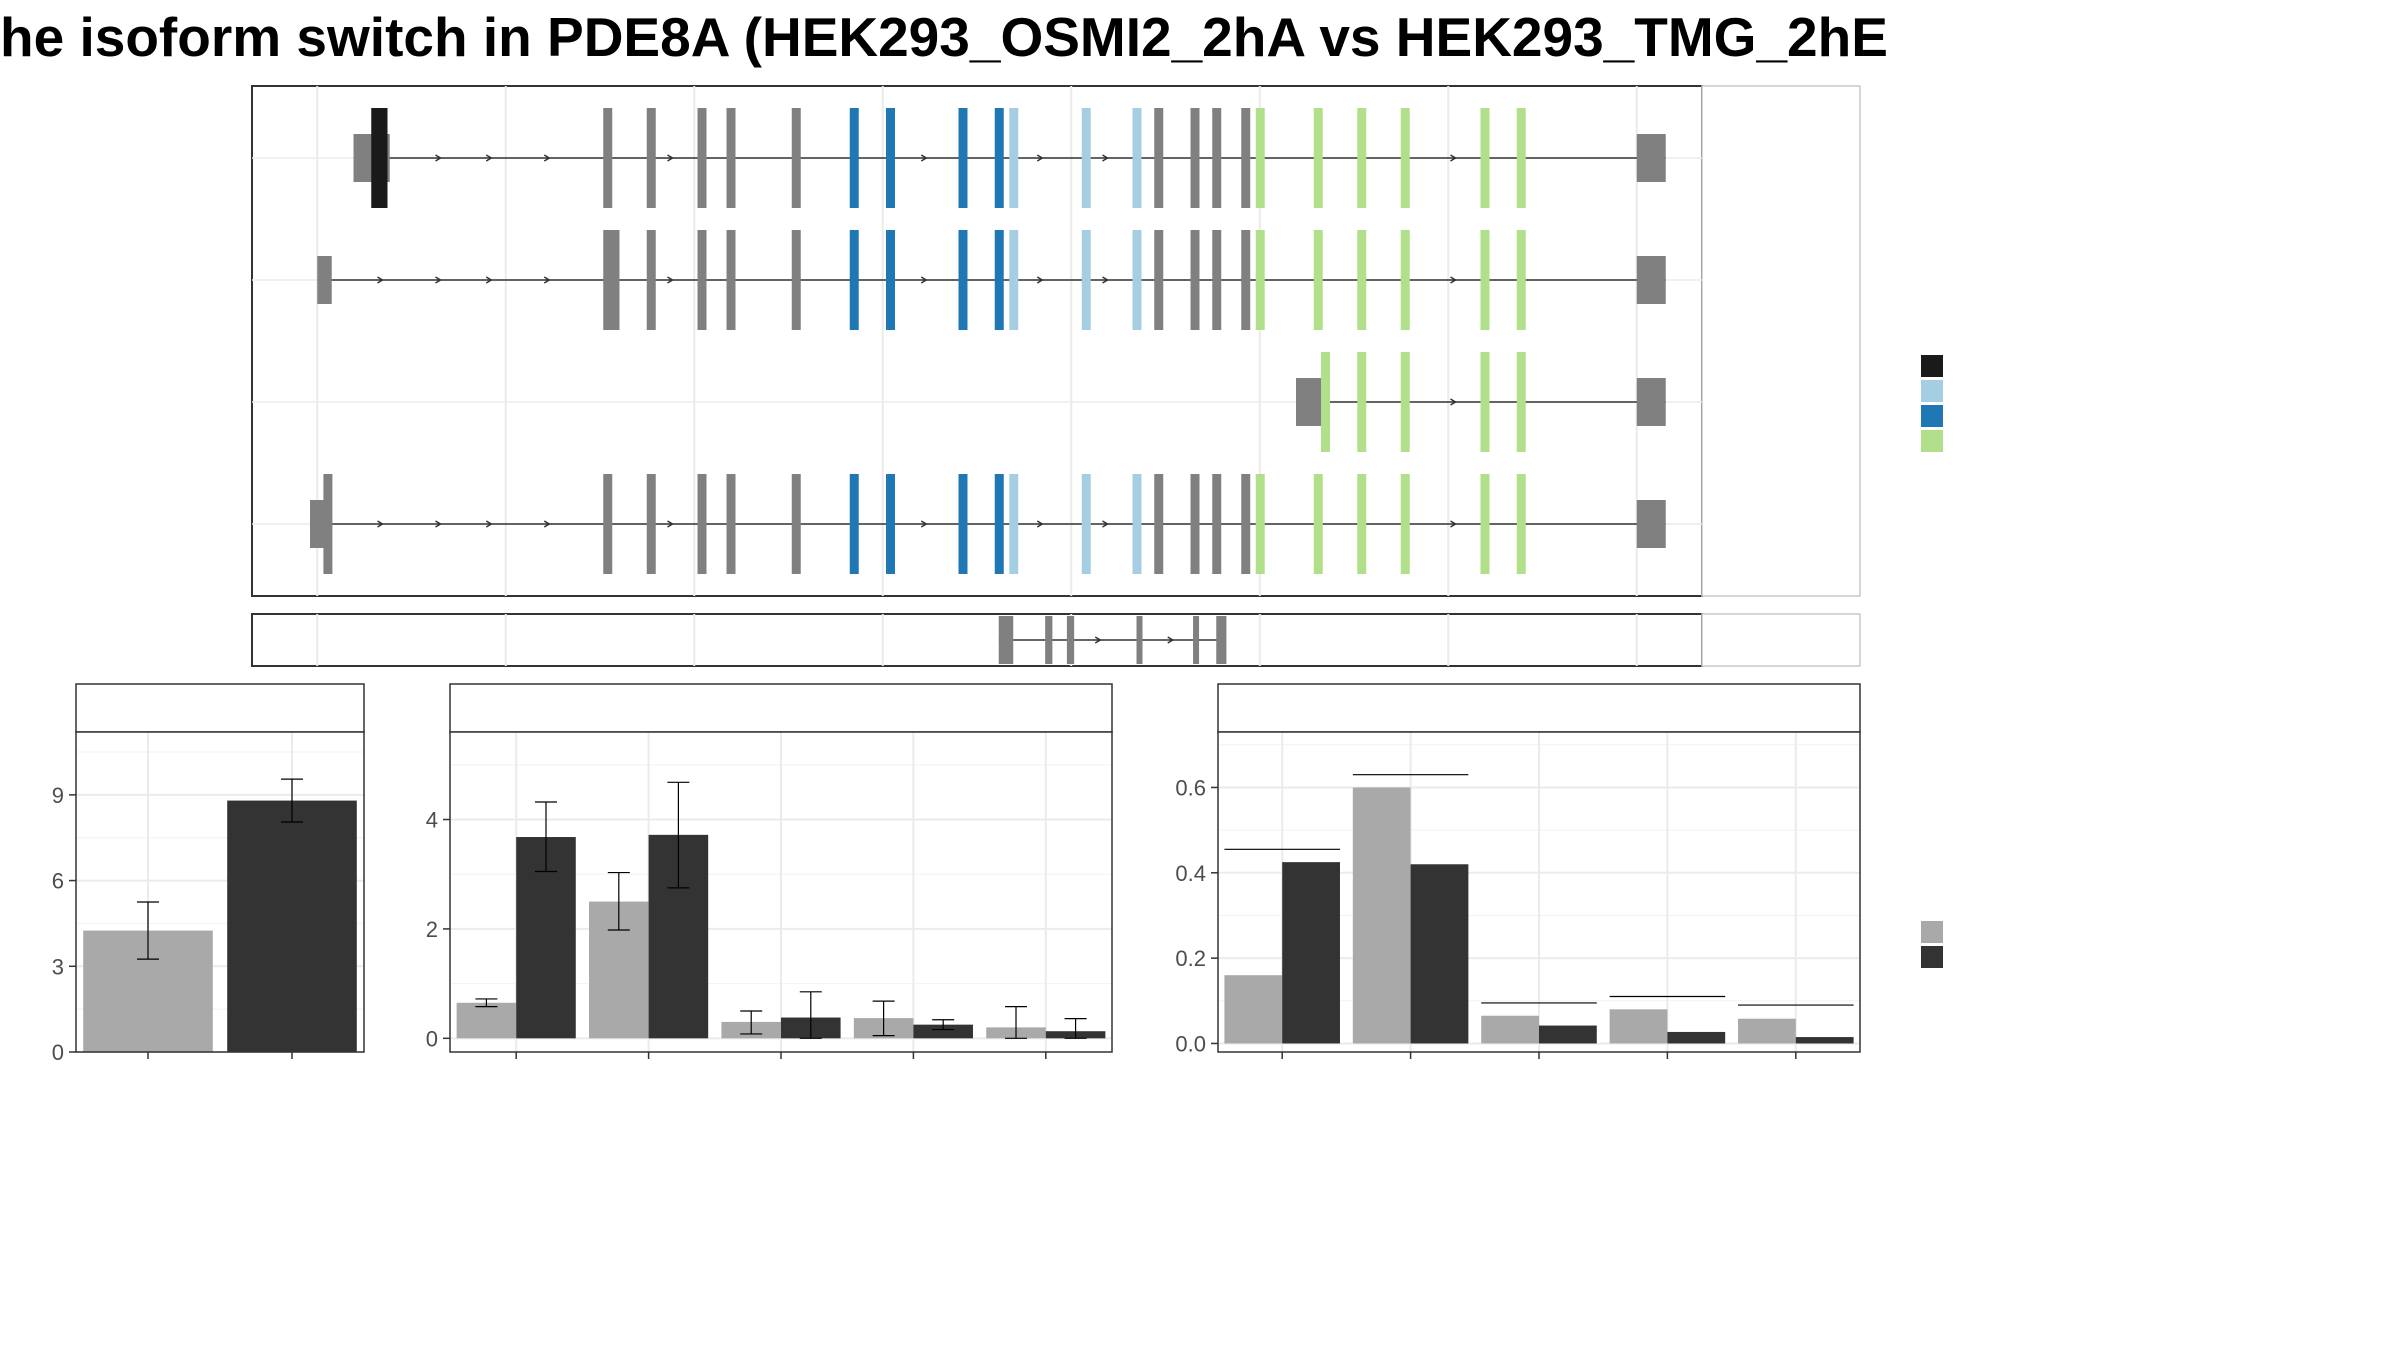 This screenshot has height=1350, width=2400. I want to click on y-tick-label: 6, so click(58, 881).